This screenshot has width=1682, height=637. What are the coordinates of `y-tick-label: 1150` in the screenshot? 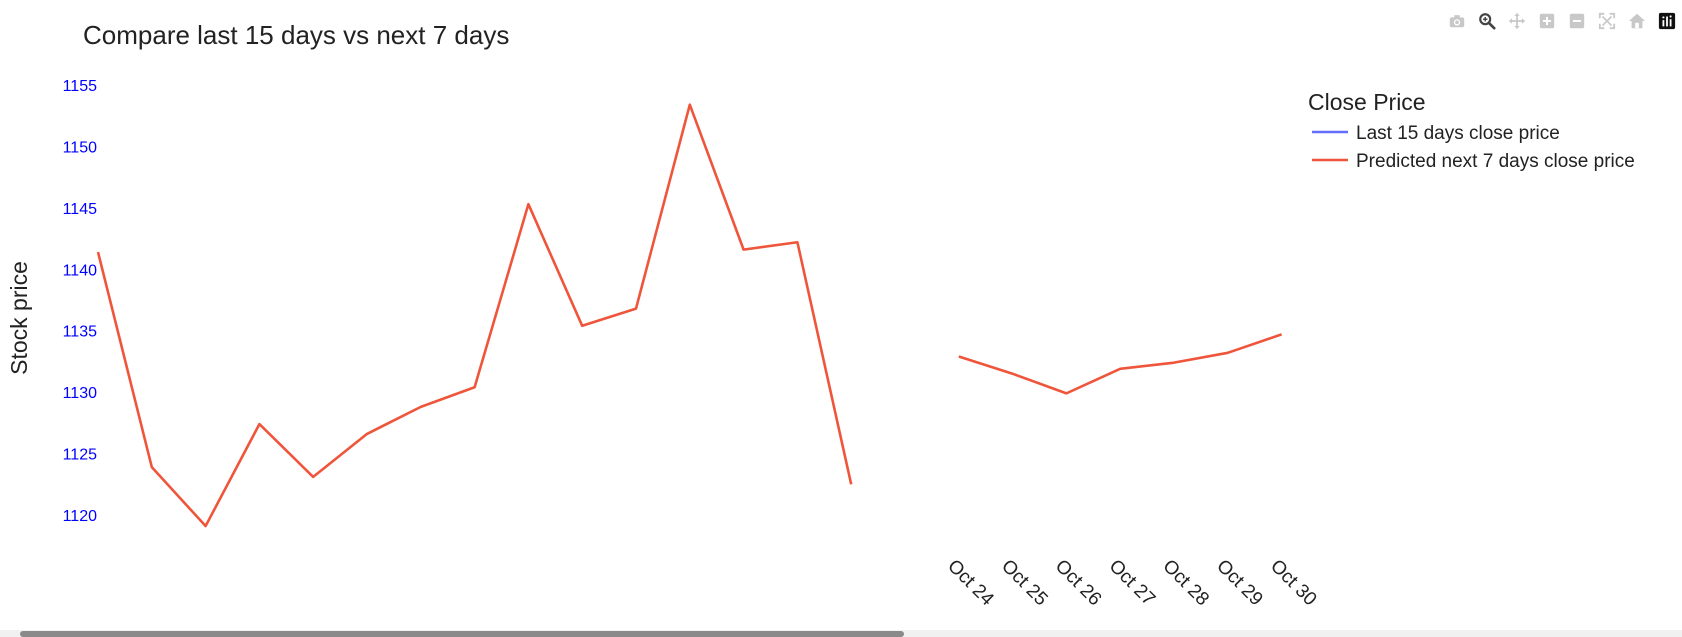 It's located at (80, 147).